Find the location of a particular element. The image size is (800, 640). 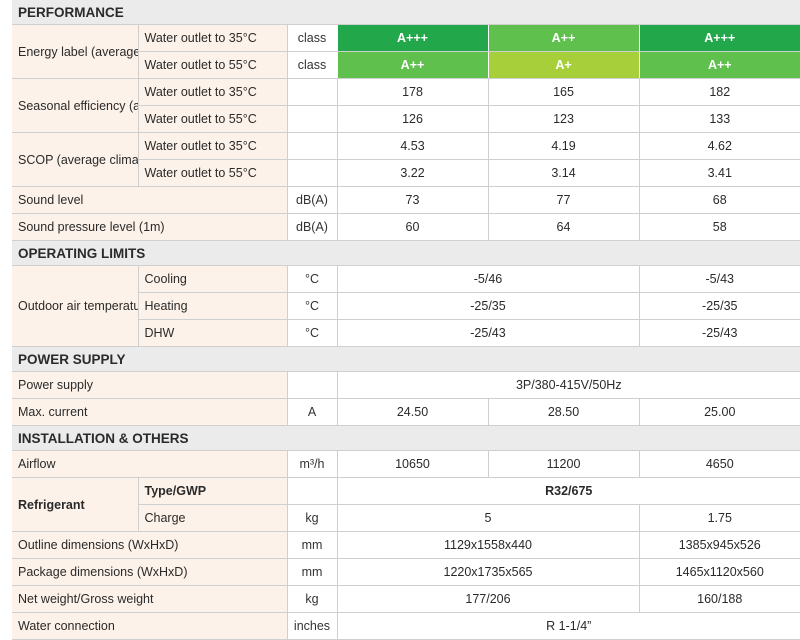

table-row: Water outlet to 55°C 126 123 133 is located at coordinates (406, 119).